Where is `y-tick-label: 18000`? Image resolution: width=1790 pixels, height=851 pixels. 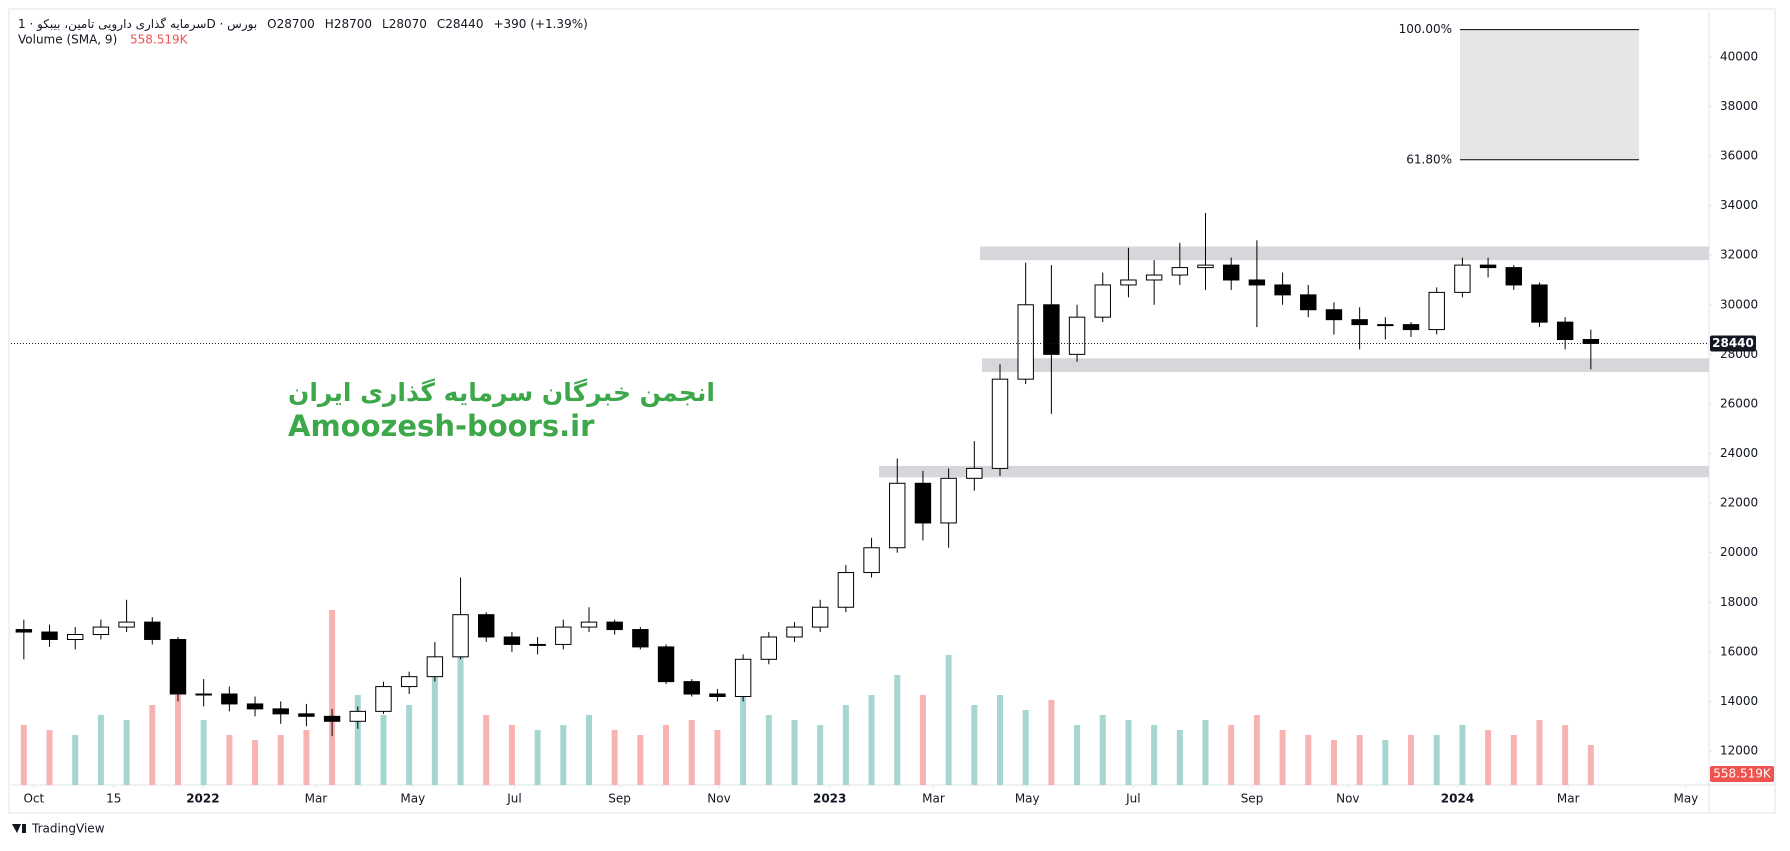 y-tick-label: 18000 is located at coordinates (1739, 602).